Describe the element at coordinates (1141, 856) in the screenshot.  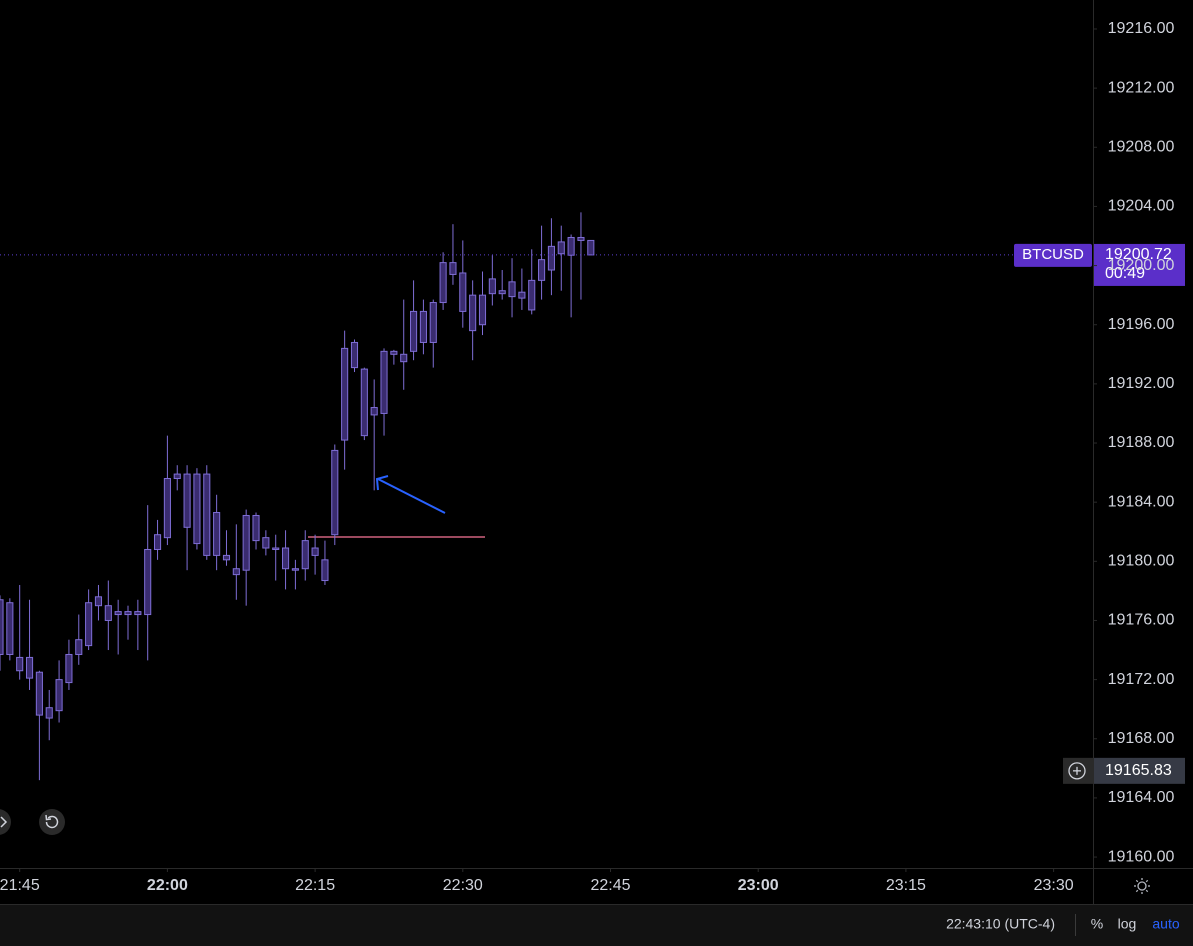
I see `y-tick-label: 19160.00` at that location.